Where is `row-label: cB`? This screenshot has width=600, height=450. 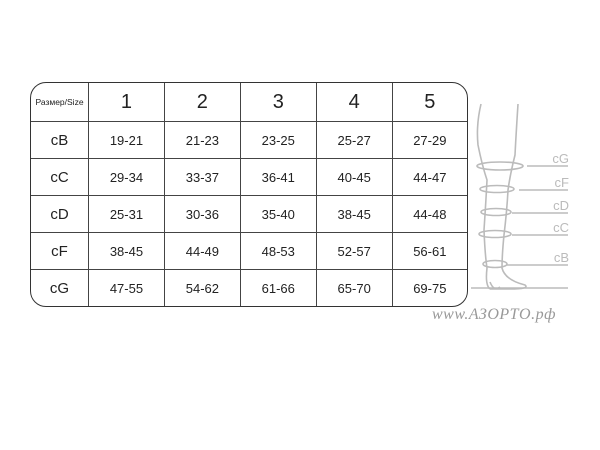 row-label: cB is located at coordinates (60, 140).